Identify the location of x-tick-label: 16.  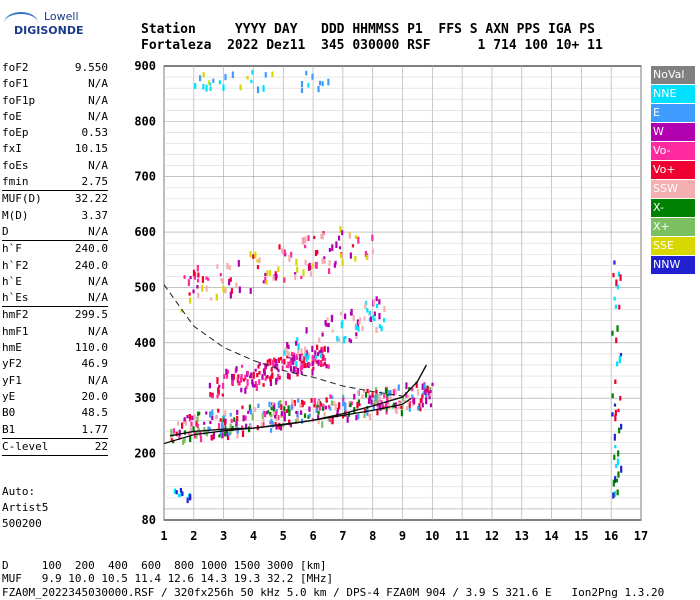
(611, 536).